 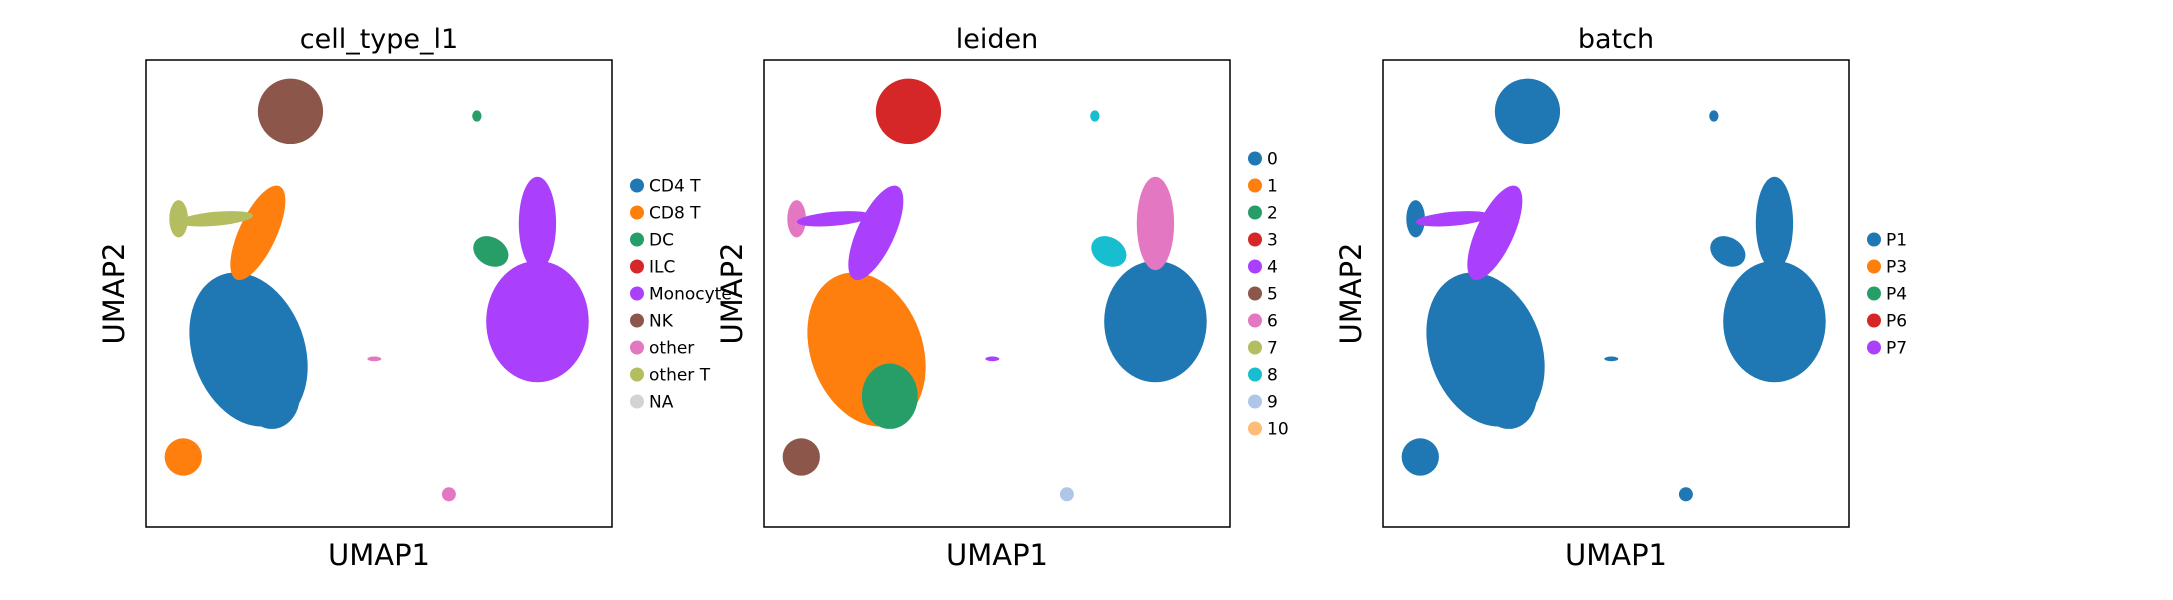 I want to click on legend-label: NA, so click(x=661, y=403).